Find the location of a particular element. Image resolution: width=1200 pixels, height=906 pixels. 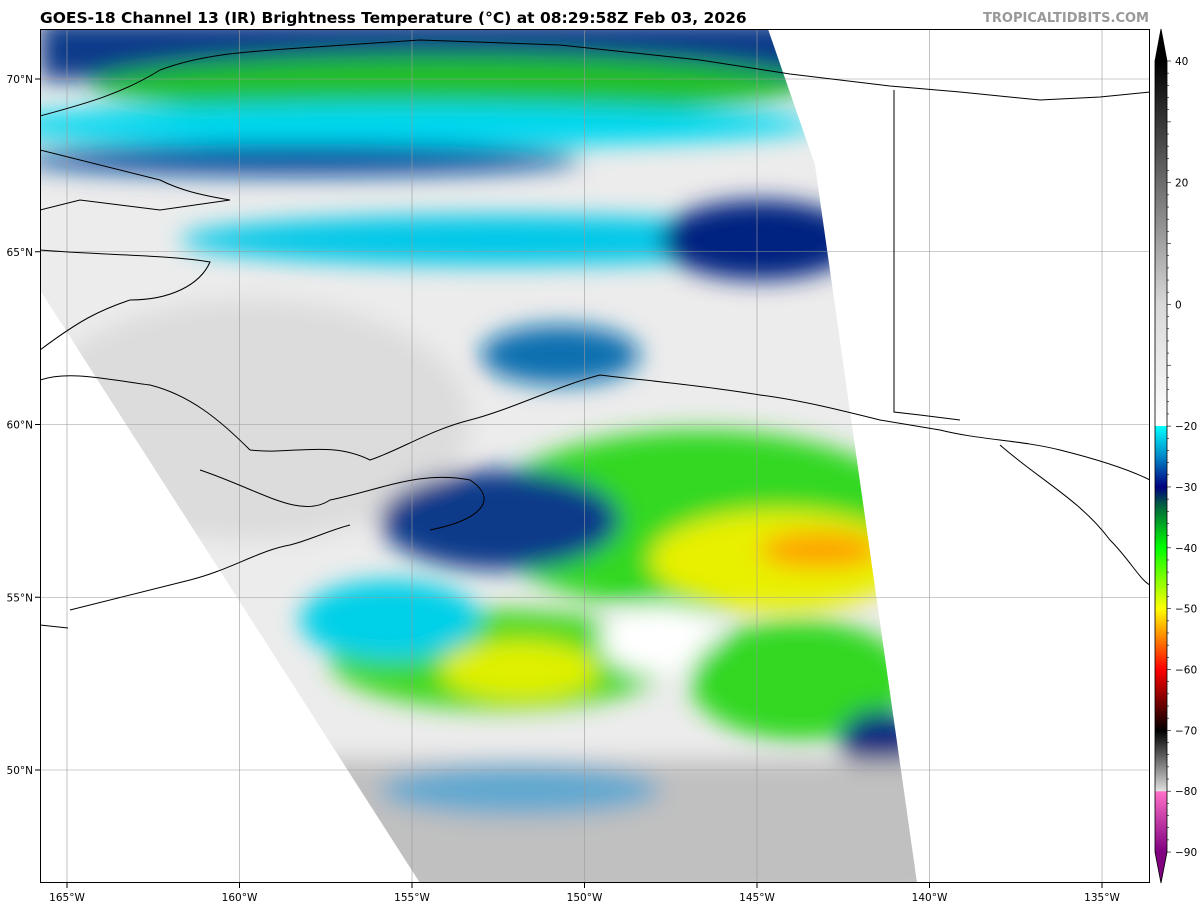

colorbar-extend-max is located at coordinates (1161, 45).